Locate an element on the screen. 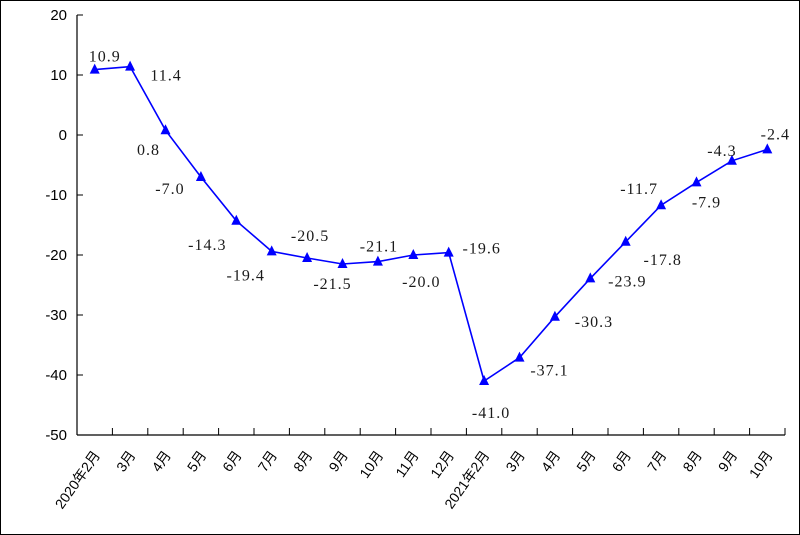  y-tick-label: 10 is located at coordinates (58, 75).